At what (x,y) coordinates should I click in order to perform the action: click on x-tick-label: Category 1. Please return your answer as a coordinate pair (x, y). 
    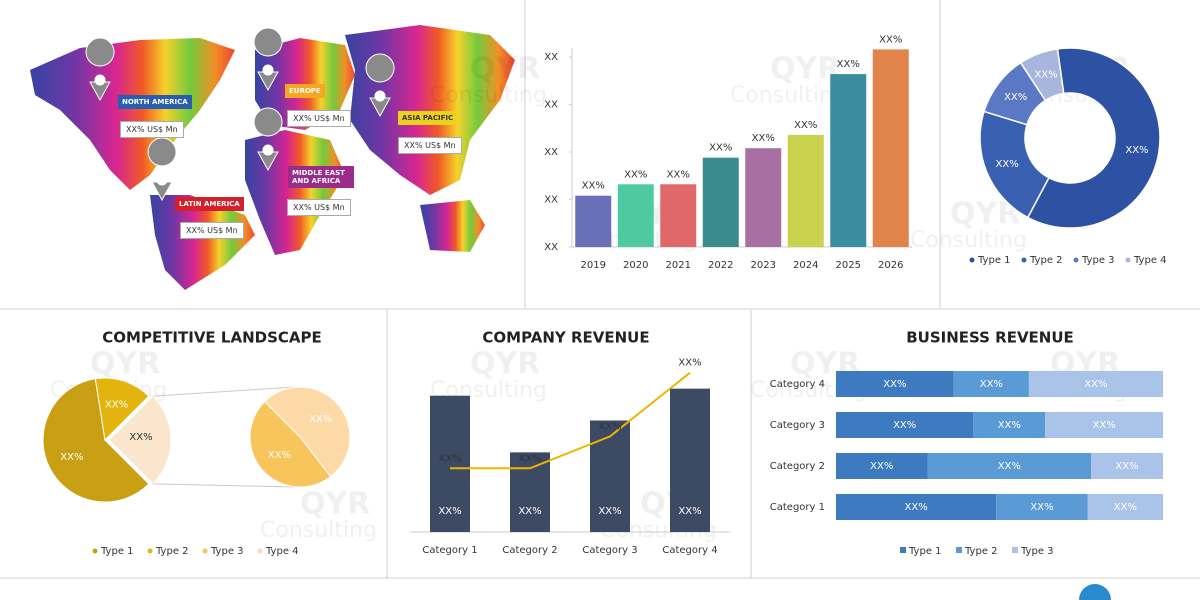
    Looking at the image, I should click on (449, 550).